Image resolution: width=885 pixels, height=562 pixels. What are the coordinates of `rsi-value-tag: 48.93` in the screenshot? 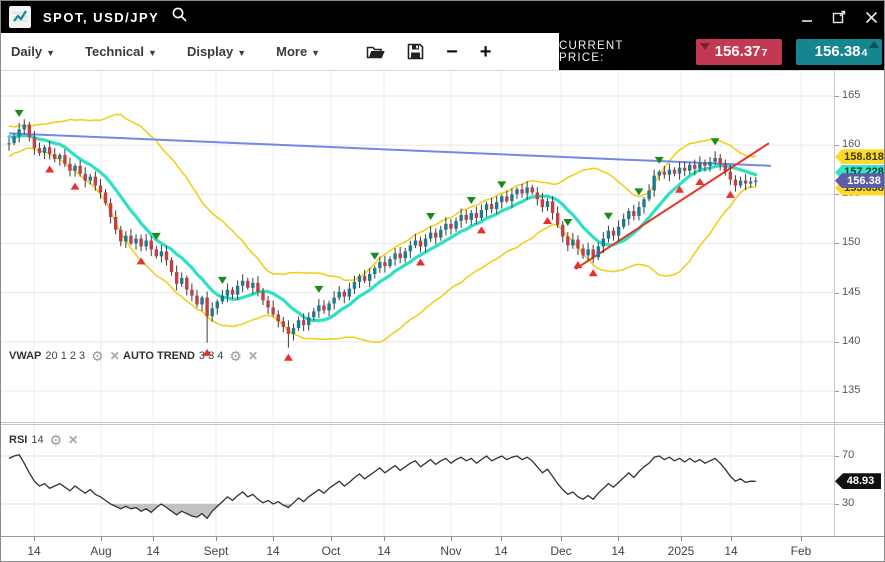 It's located at (858, 481).